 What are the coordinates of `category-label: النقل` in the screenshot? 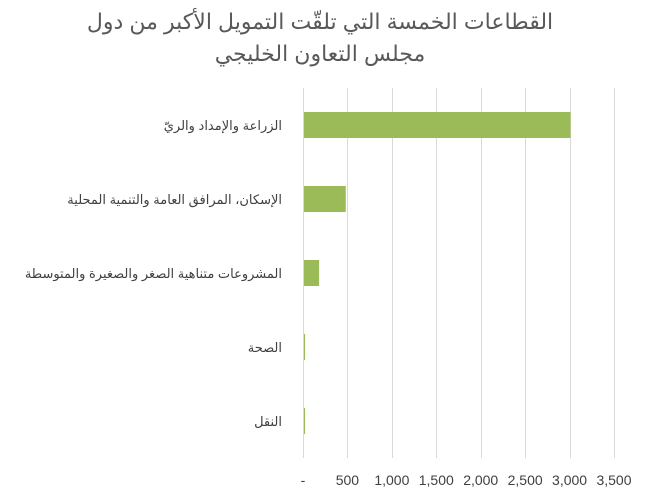 It's located at (268, 421).